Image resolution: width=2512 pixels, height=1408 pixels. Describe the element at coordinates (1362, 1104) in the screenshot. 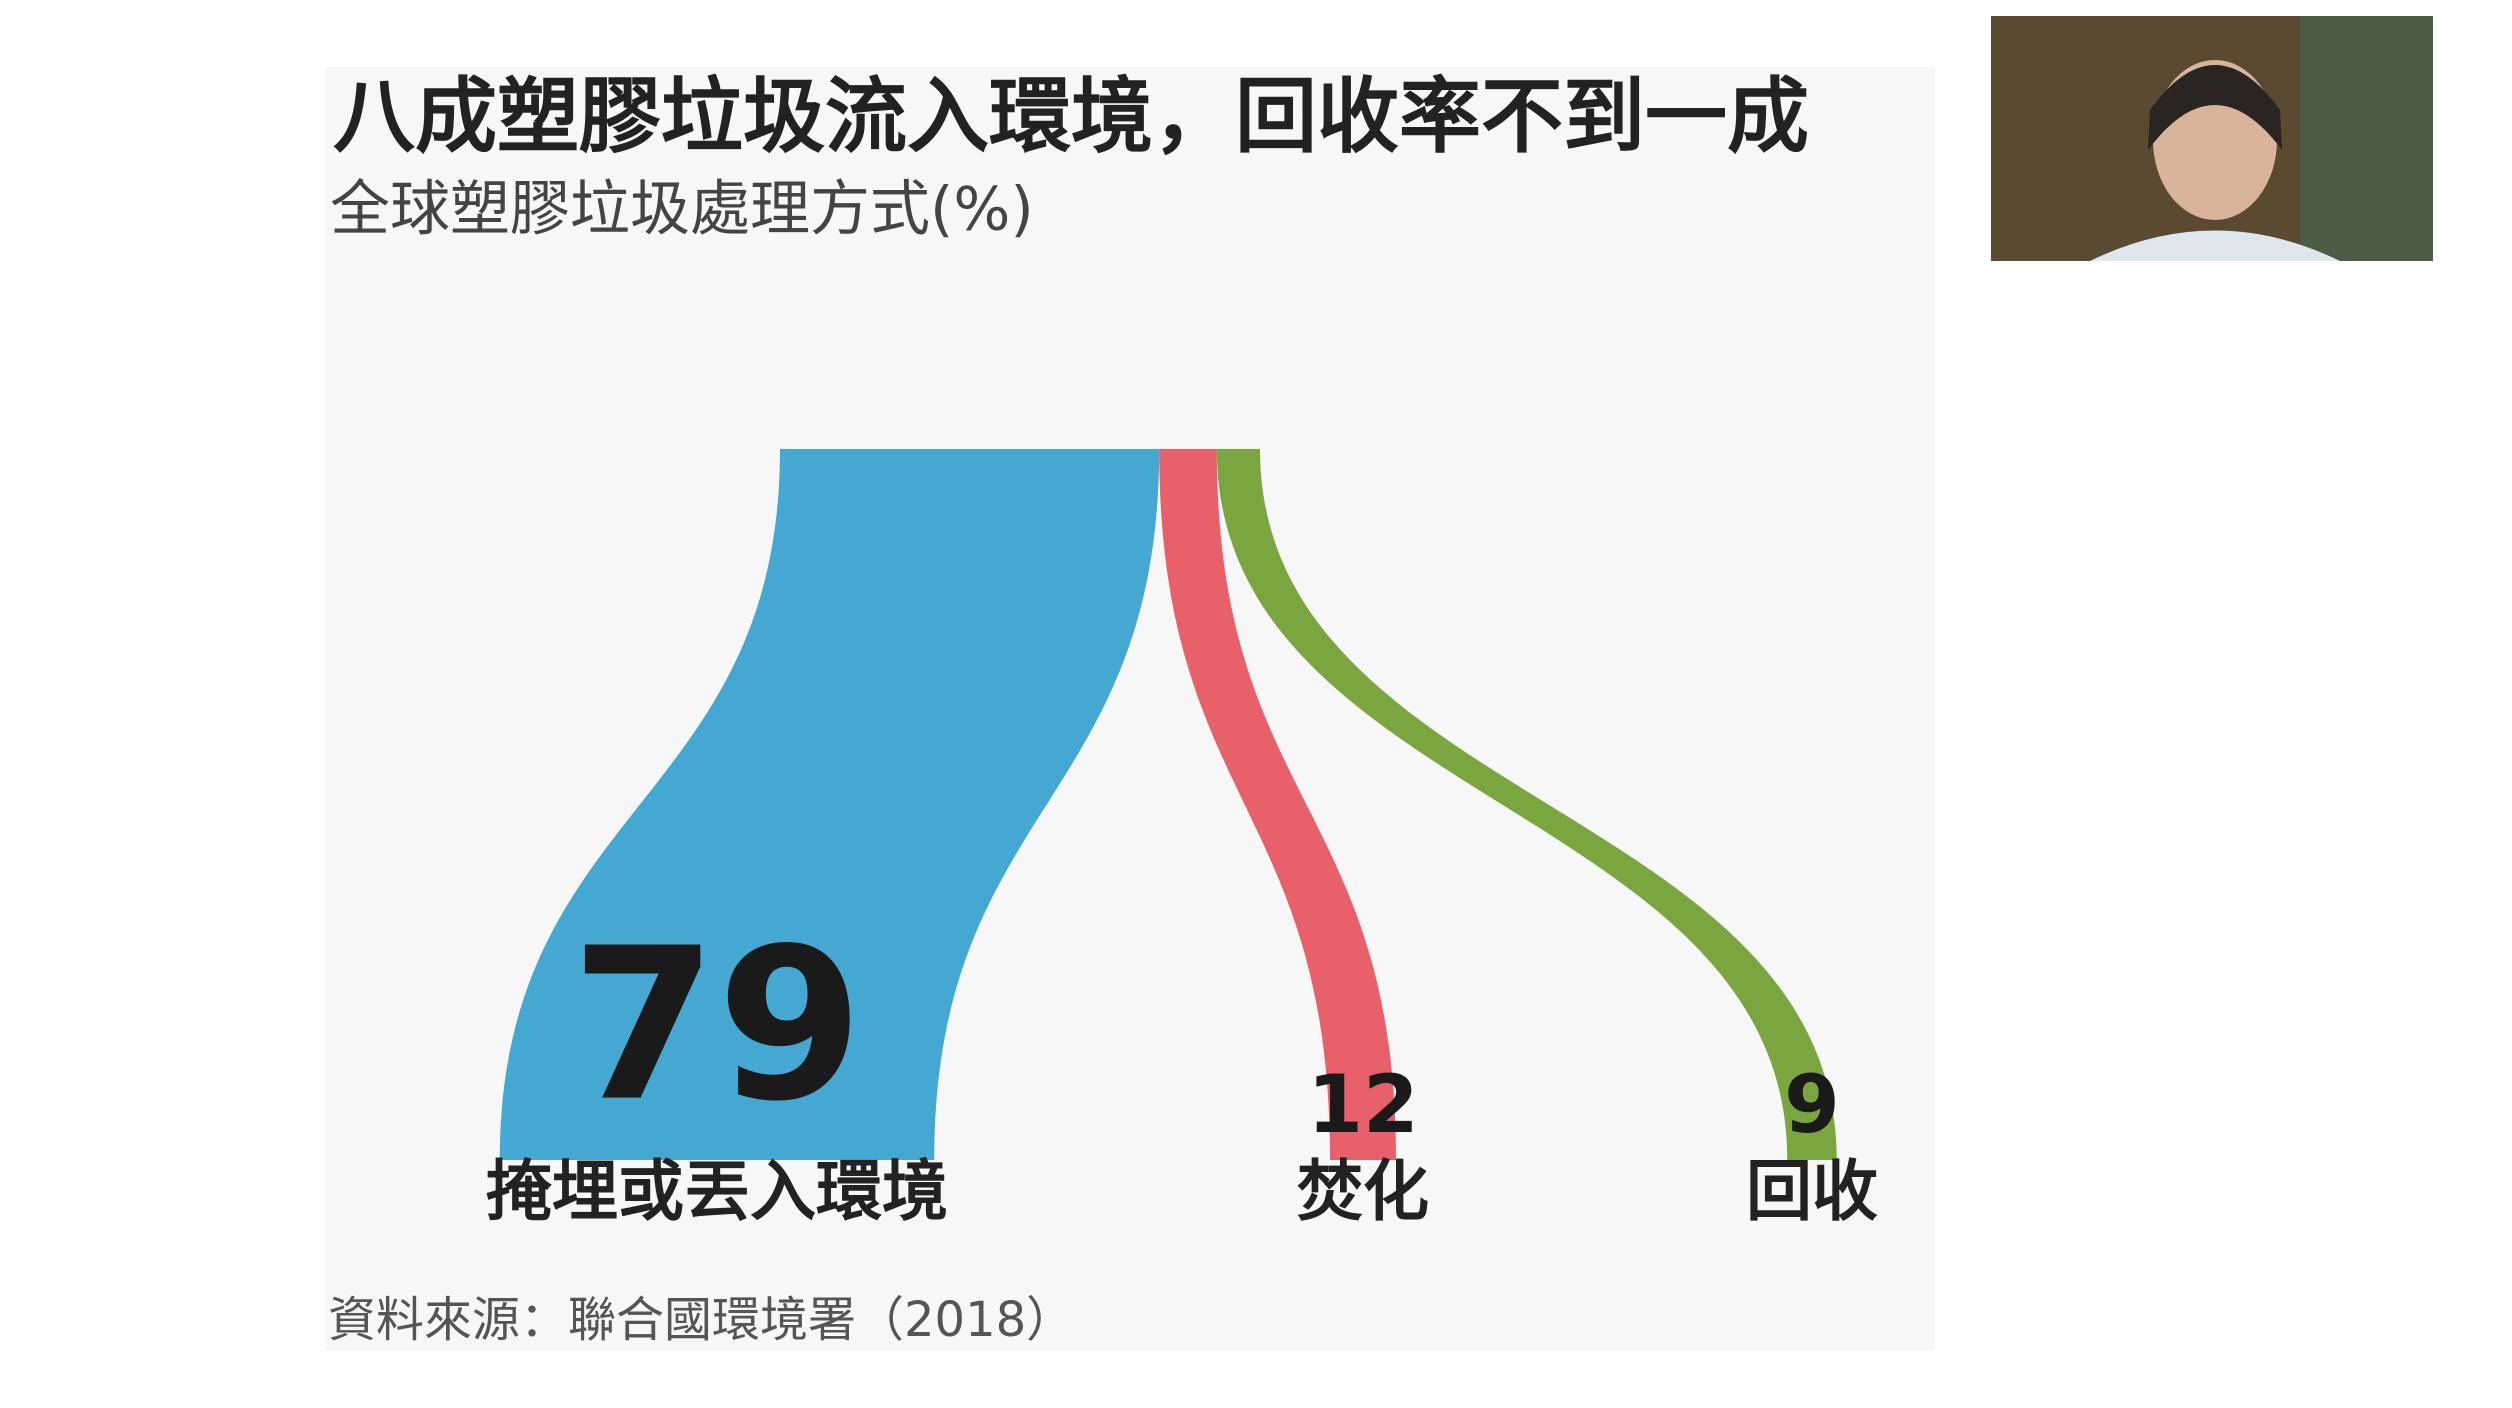

I see `value-label: 12` at that location.